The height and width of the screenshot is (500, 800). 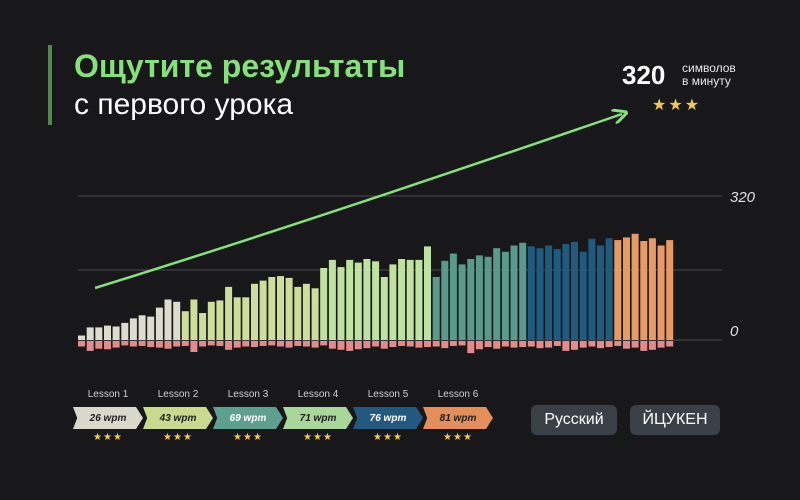 I want to click on lesson-chip: 43 wpm, so click(x=178, y=418).